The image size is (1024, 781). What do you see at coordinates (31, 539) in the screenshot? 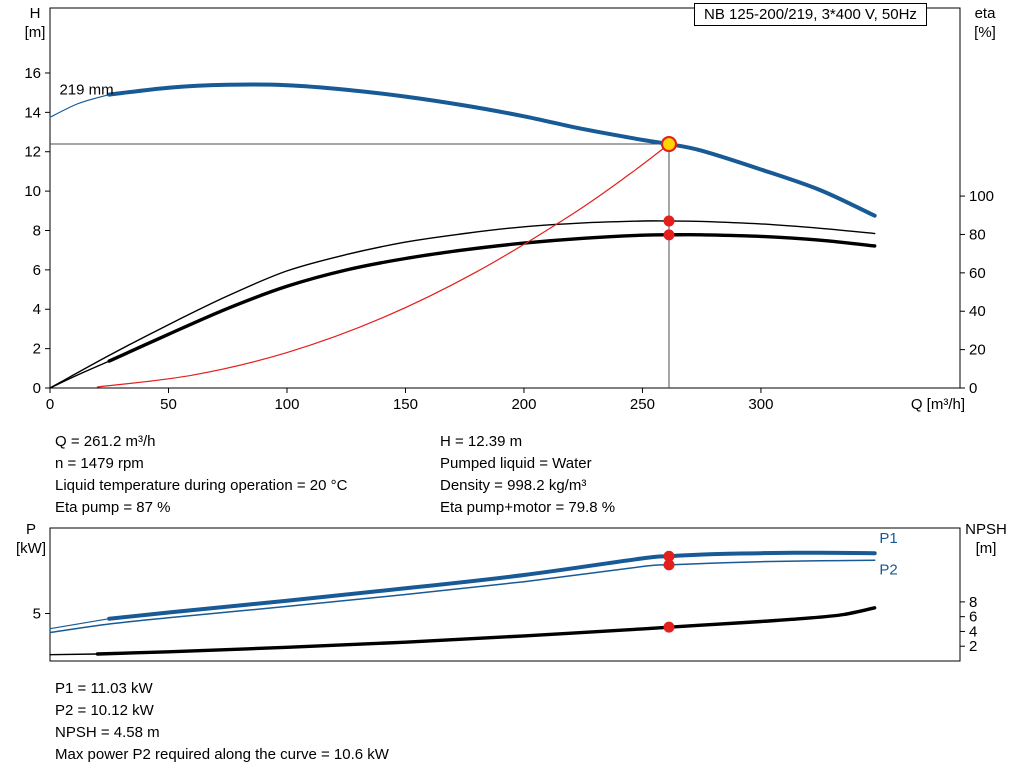
I see `p-axis-label: P [kW]` at bounding box center [31, 539].